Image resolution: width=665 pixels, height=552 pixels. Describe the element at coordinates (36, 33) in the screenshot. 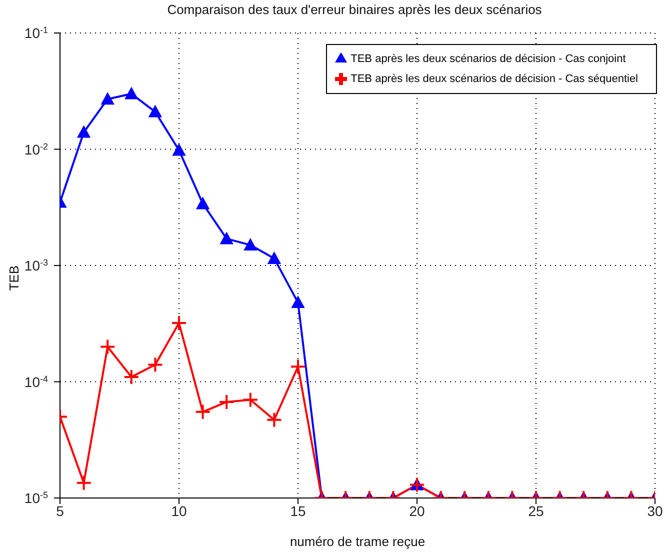

I see `y-tick-label: 10$^{-1}$` at that location.